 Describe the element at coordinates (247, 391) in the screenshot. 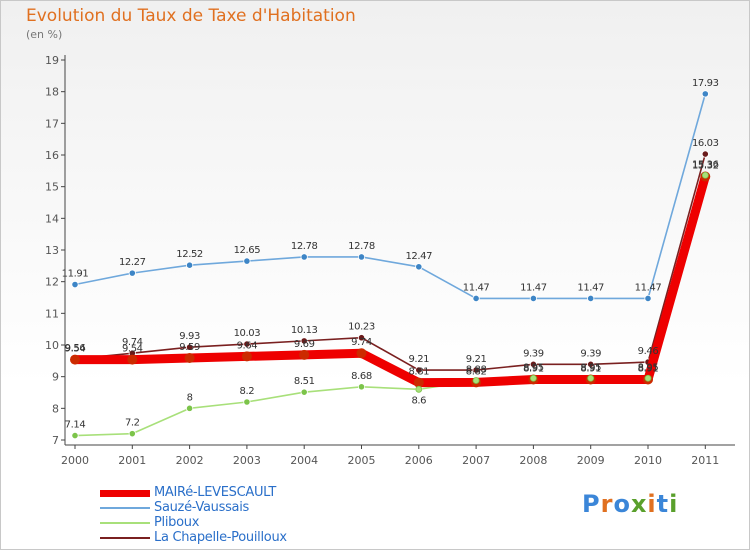

I see `data-label: 8.2` at that location.